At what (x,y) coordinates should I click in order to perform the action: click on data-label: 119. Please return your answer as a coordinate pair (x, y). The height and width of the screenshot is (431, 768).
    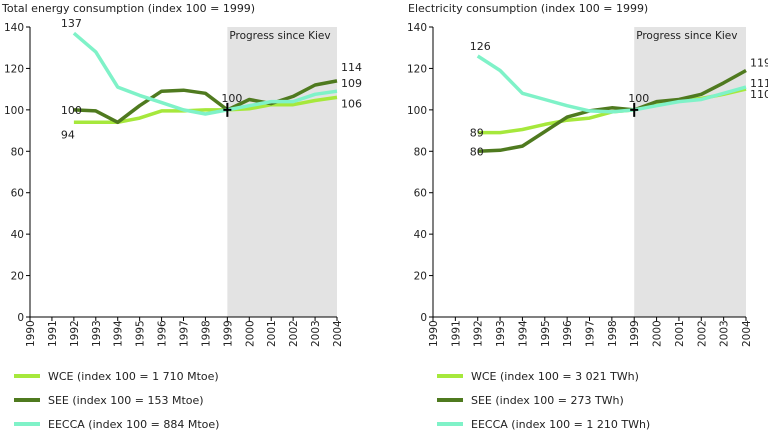
    Looking at the image, I should click on (759, 63).